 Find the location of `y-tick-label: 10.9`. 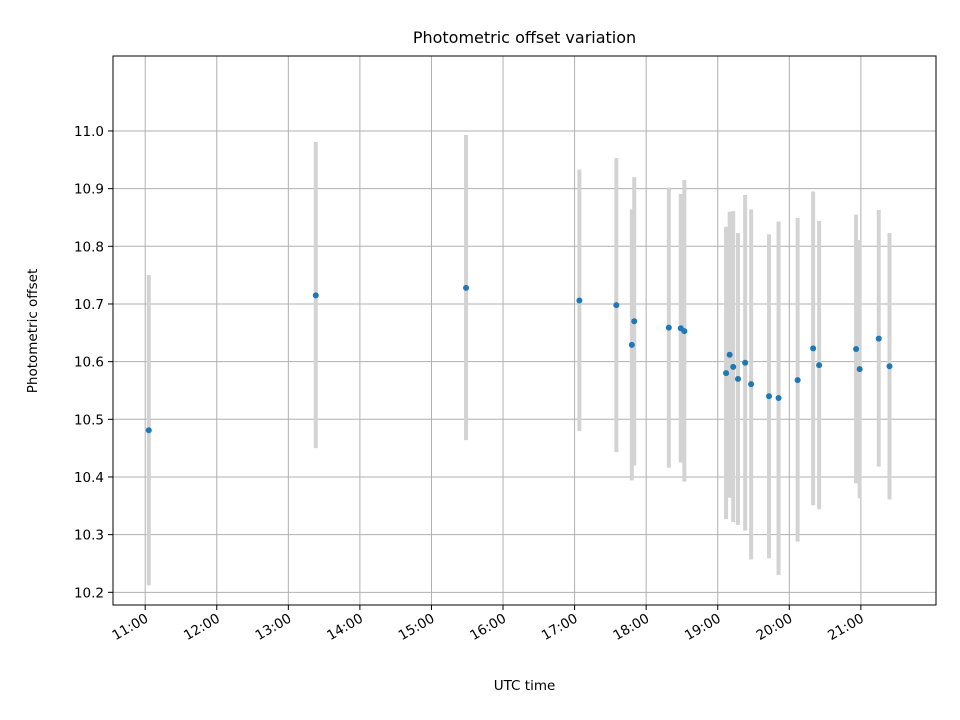

y-tick-label: 10.9 is located at coordinates (89, 190).